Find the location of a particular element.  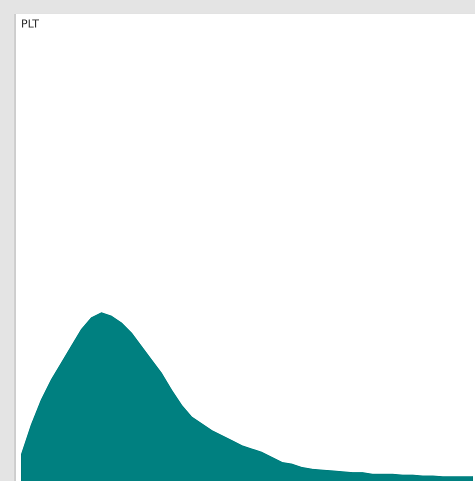

chart-title: PLT is located at coordinates (30, 23).